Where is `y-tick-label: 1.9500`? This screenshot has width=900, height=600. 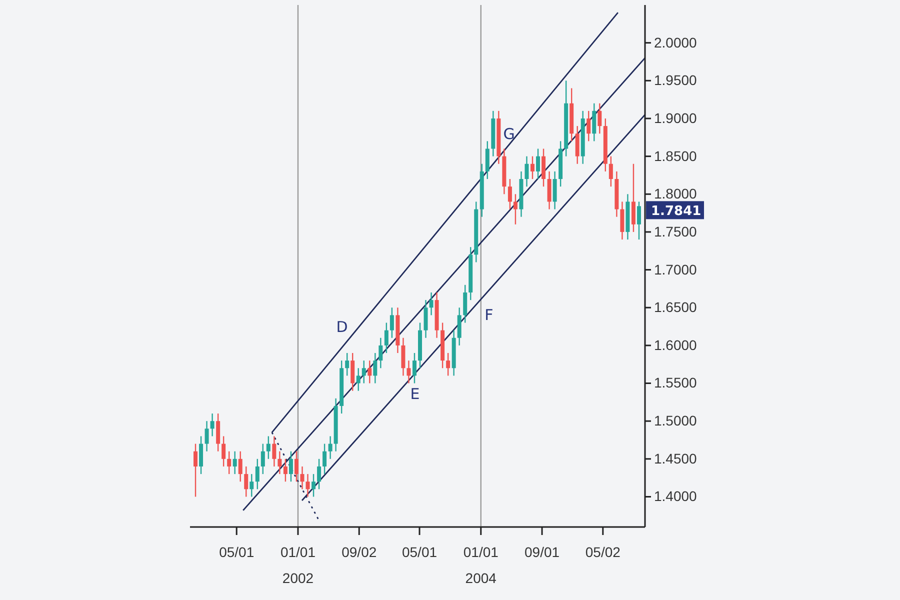
y-tick-label: 1.9500 is located at coordinates (676, 80).